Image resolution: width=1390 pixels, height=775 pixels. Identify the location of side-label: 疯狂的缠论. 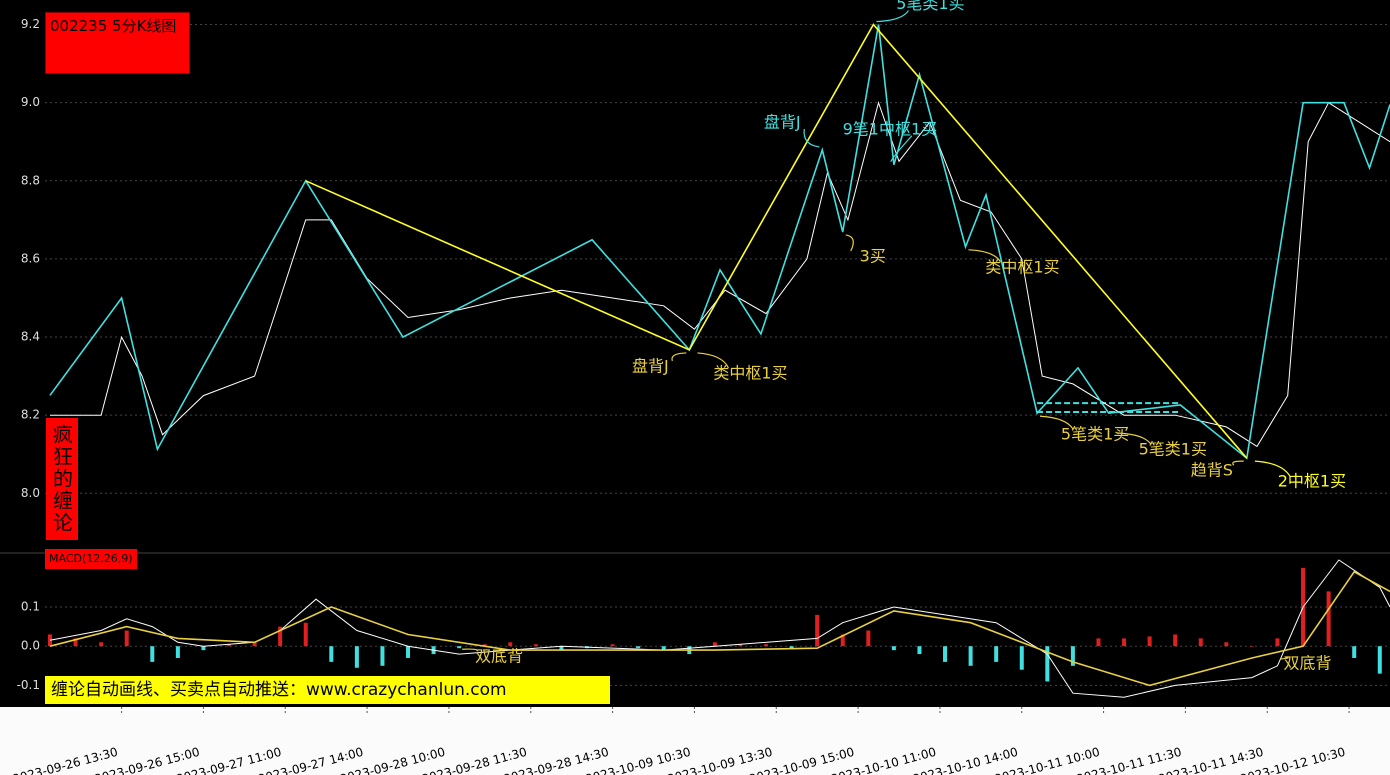
(62, 479).